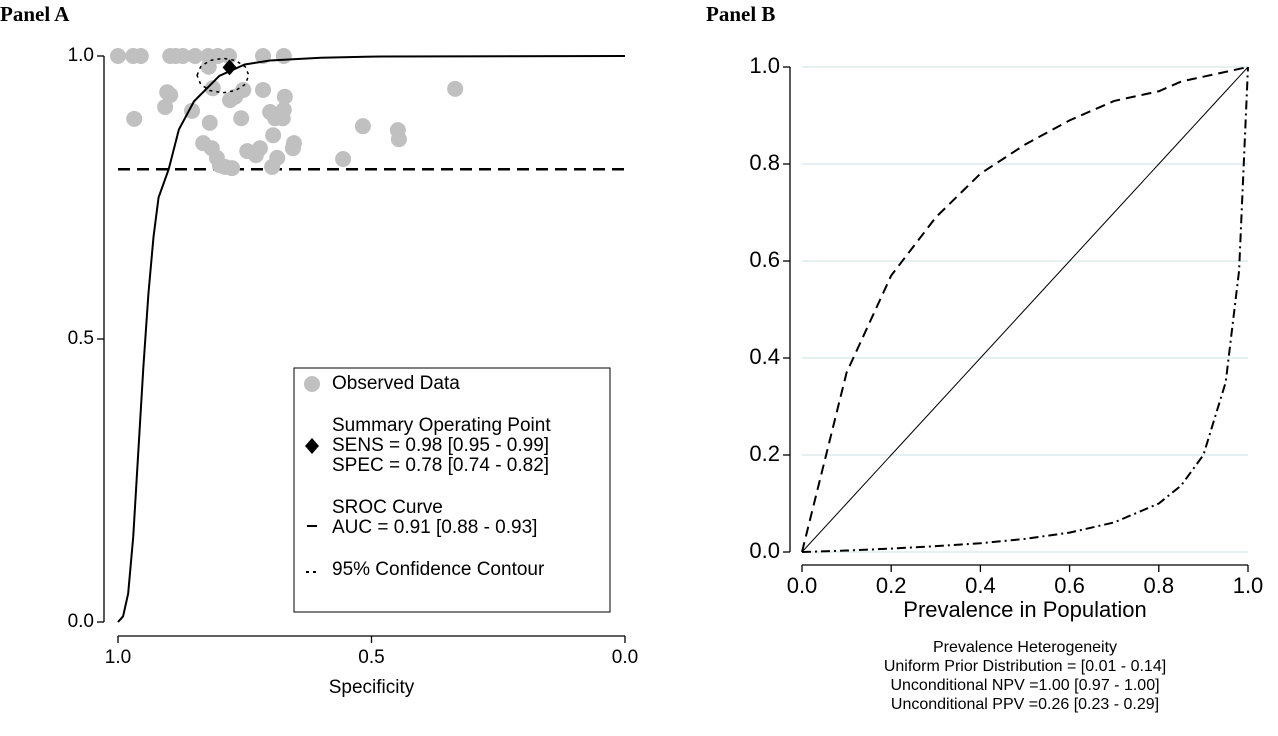 Image resolution: width=1278 pixels, height=736 pixels. I want to click on annotation: Prevalence Heterogeneity, so click(1025, 647).